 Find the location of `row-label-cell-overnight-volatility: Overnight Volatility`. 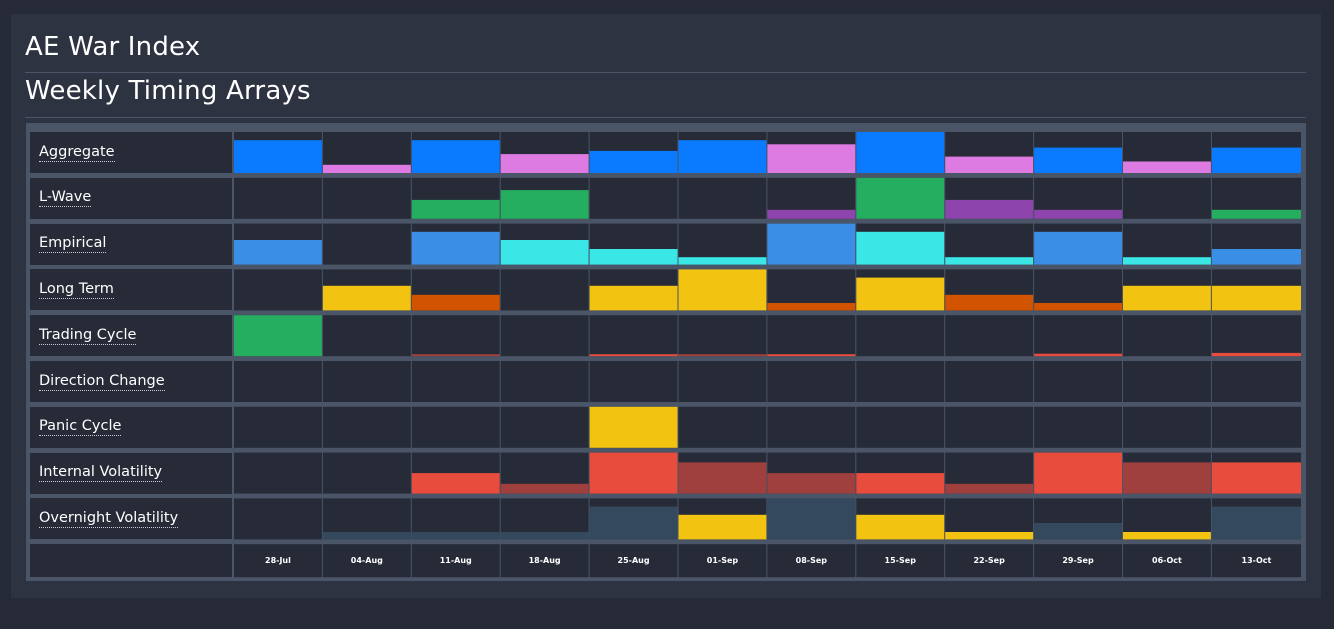

row-label-cell-overnight-volatility: Overnight Volatility is located at coordinates (131, 519).